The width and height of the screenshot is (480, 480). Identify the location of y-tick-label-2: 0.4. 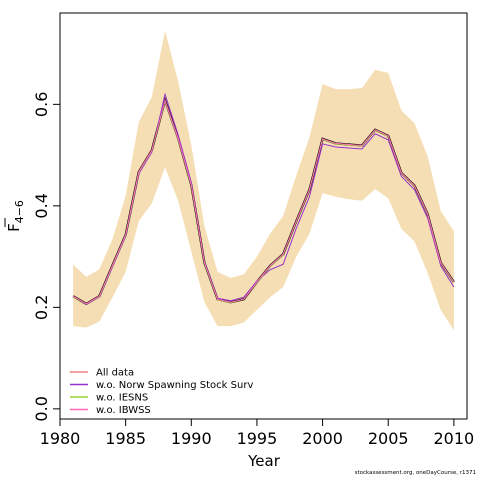
(41, 205).